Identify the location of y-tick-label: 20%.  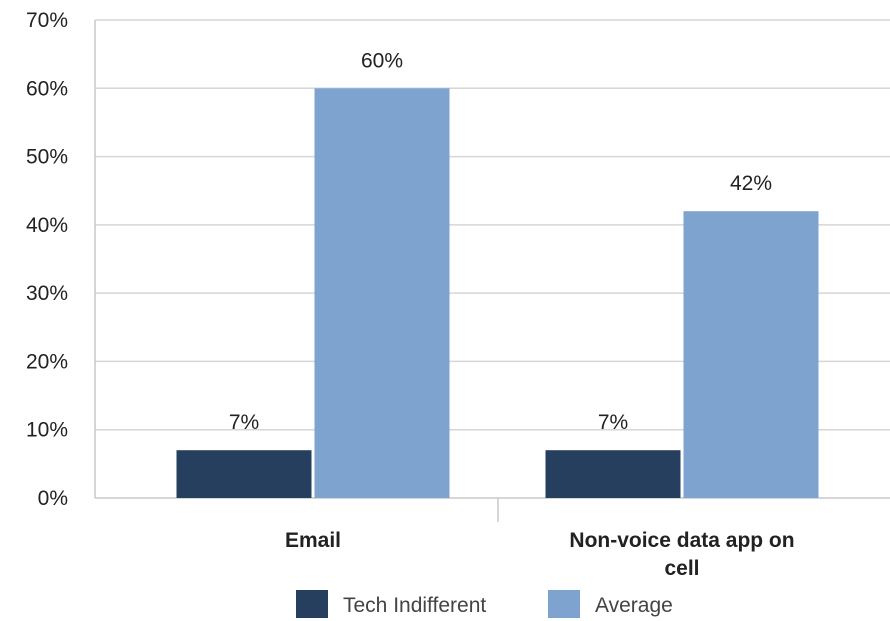
(47, 361).